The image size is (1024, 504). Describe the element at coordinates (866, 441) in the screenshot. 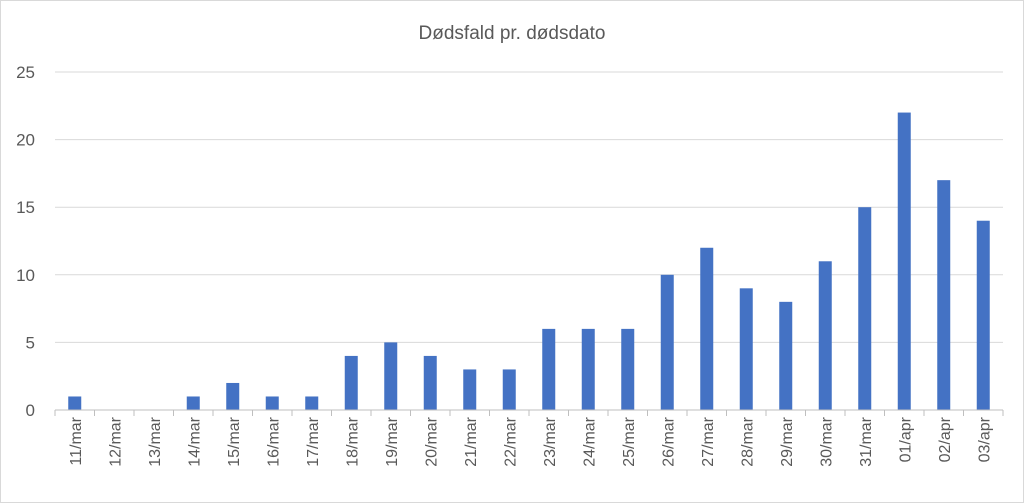

I see `x-tick-label: 31/mar` at that location.